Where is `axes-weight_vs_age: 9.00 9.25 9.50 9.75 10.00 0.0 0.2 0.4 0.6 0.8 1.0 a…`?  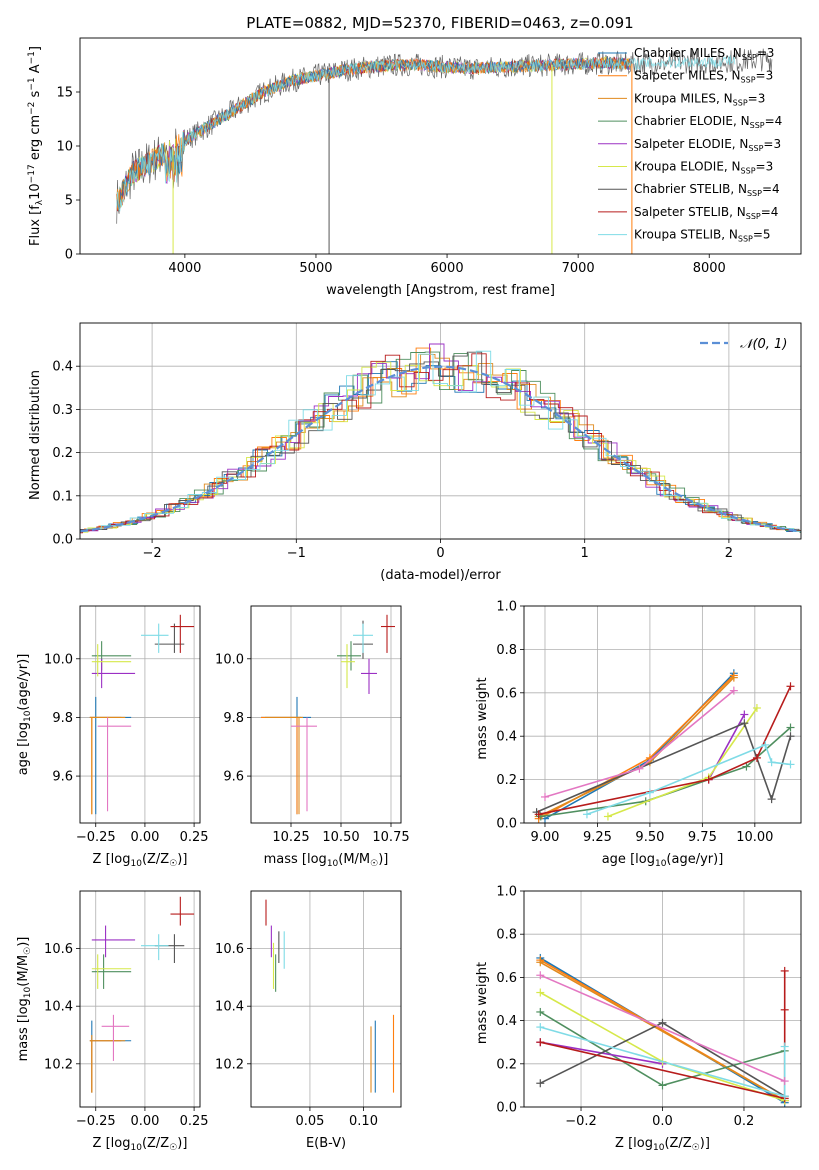
axes-weight_vs_age: 9.00 9.25 9.50 9.75 10.00 0.0 0.2 0.4 0.6 0.8 1.0 a… is located at coordinates (638, 734).